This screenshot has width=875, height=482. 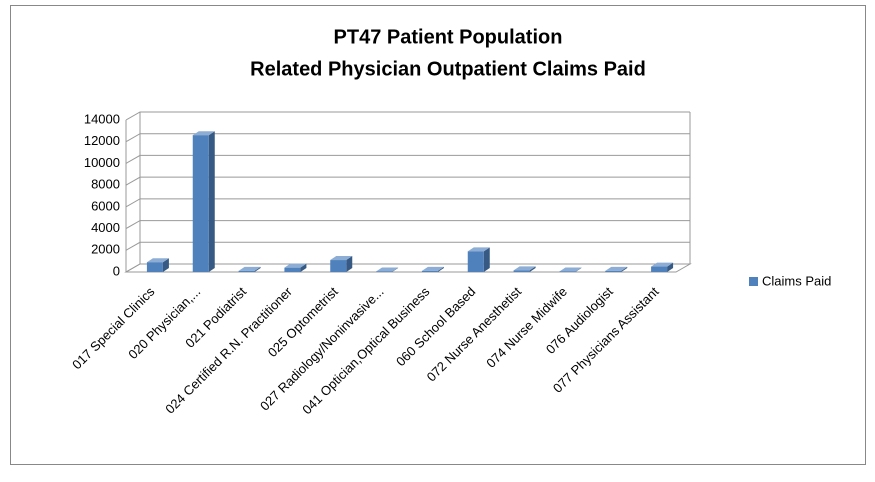 What do you see at coordinates (116, 270) in the screenshot?
I see `y-tick-label: 0` at bounding box center [116, 270].